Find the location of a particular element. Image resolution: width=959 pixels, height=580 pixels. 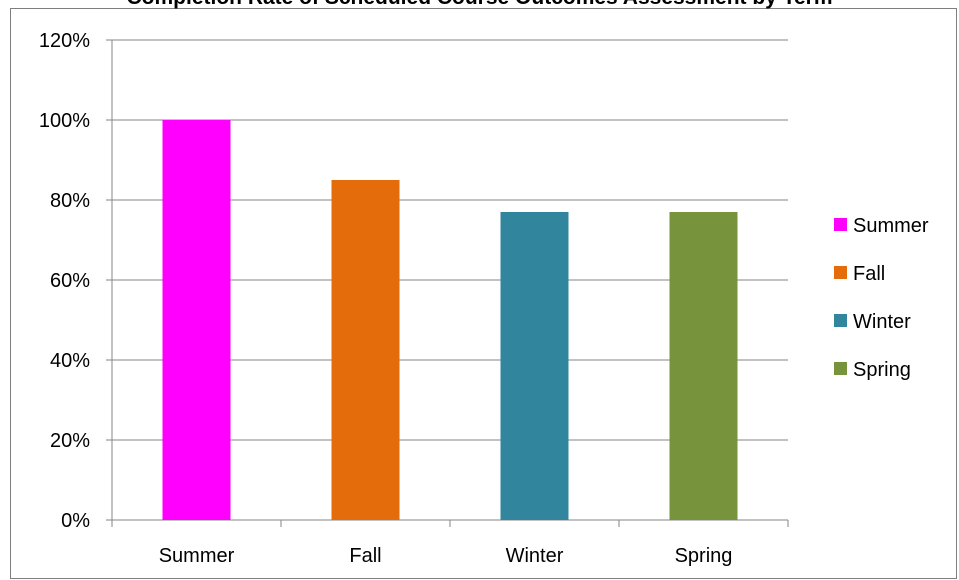

bar-fall is located at coordinates (365, 350).